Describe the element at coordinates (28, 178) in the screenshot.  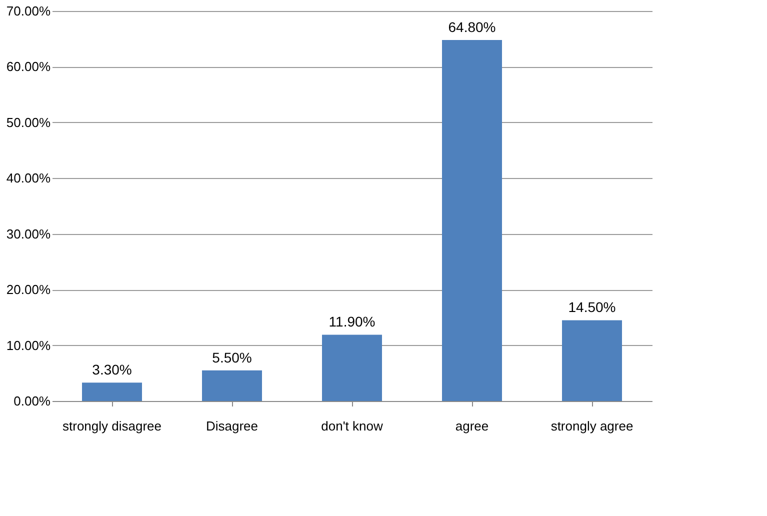
I see `y-tick-label: 40.00%` at that location.